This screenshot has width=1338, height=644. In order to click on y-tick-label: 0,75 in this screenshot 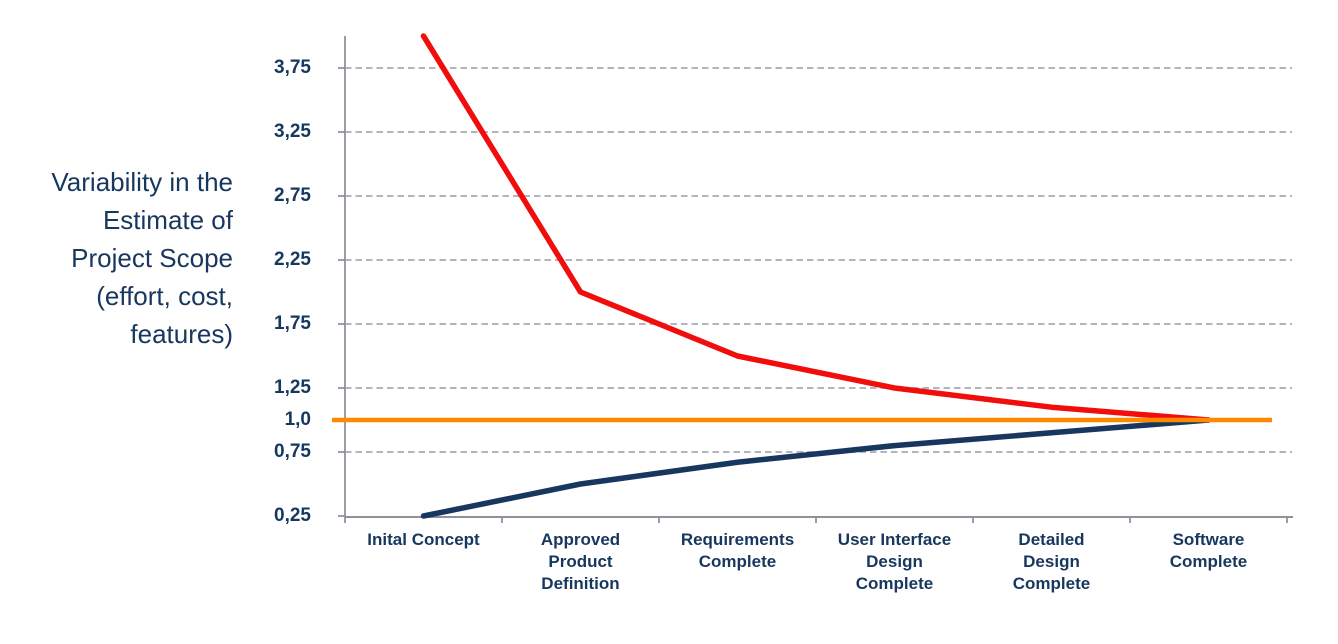, I will do `click(292, 451)`.